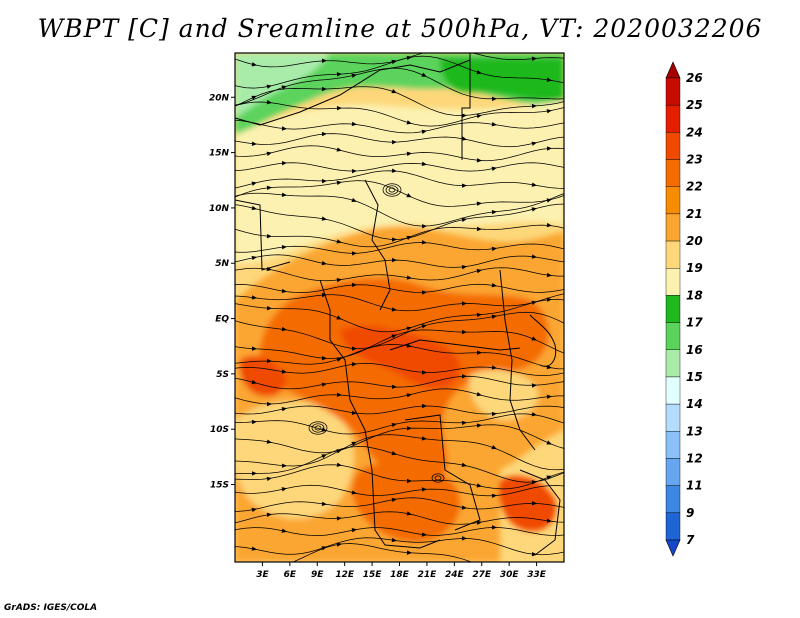 This screenshot has height=618, width=800. Describe the element at coordinates (694, 187) in the screenshot. I see `colorbar-label: 22` at that location.